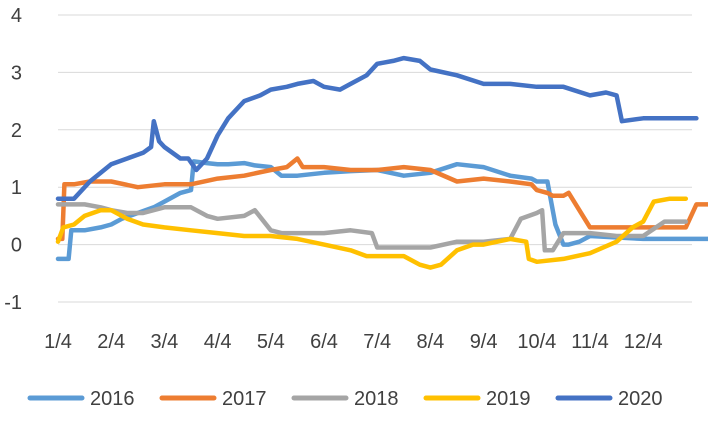  Describe the element at coordinates (271, 342) in the screenshot. I see `x-tick-label: 5/4` at that location.